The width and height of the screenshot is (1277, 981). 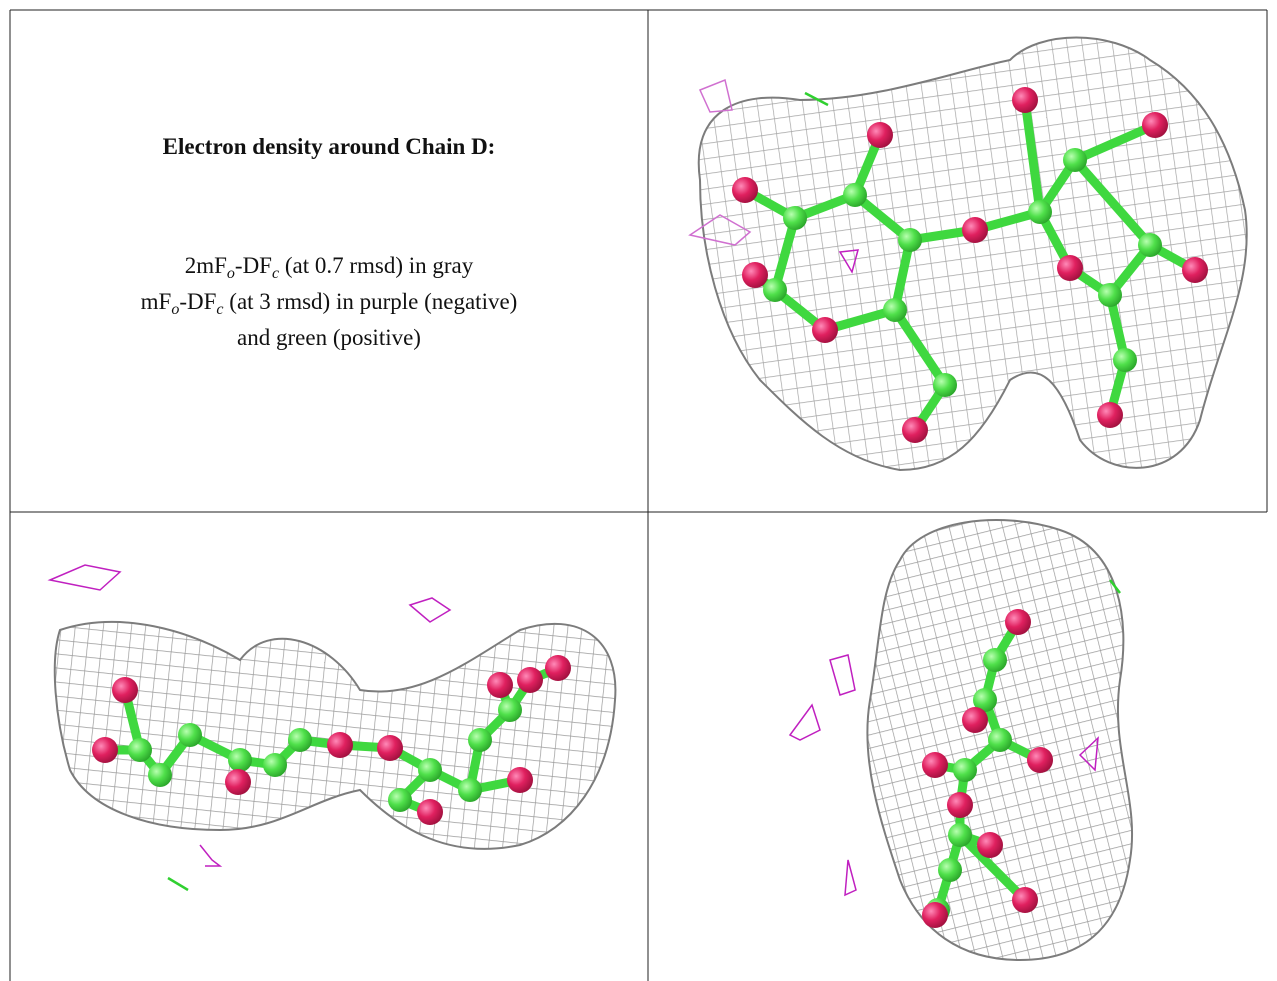 I want to click on text-run: mF, so click(x=156, y=301).